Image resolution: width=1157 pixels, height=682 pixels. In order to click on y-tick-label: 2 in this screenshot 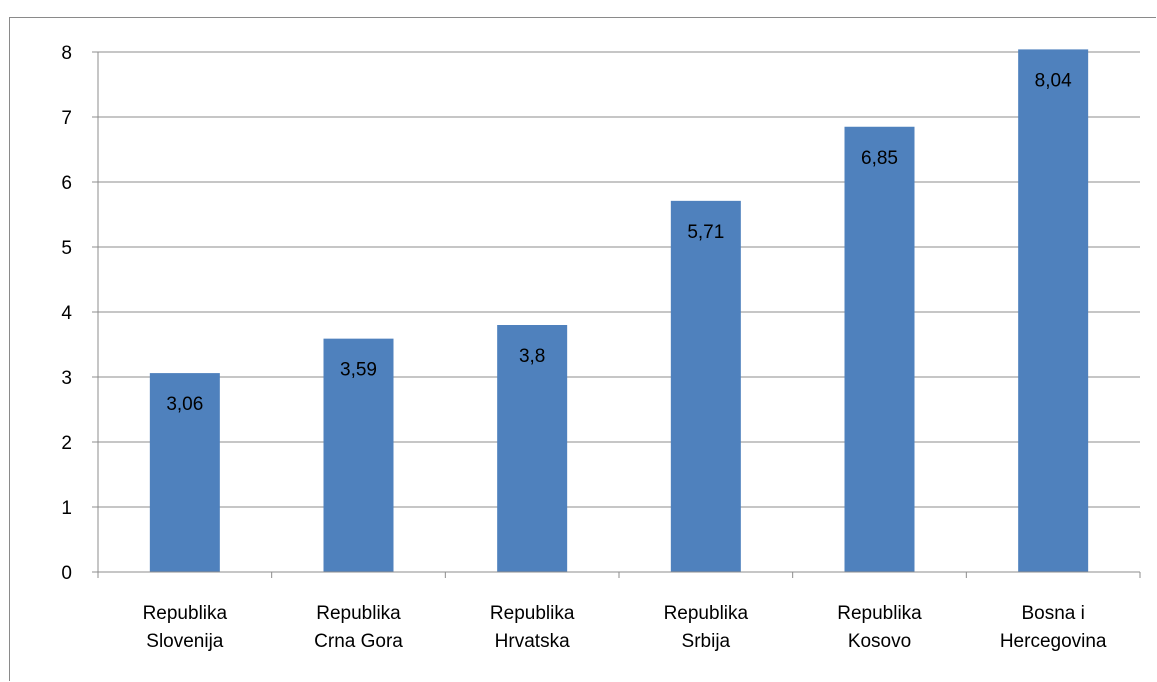, I will do `click(66, 443)`.